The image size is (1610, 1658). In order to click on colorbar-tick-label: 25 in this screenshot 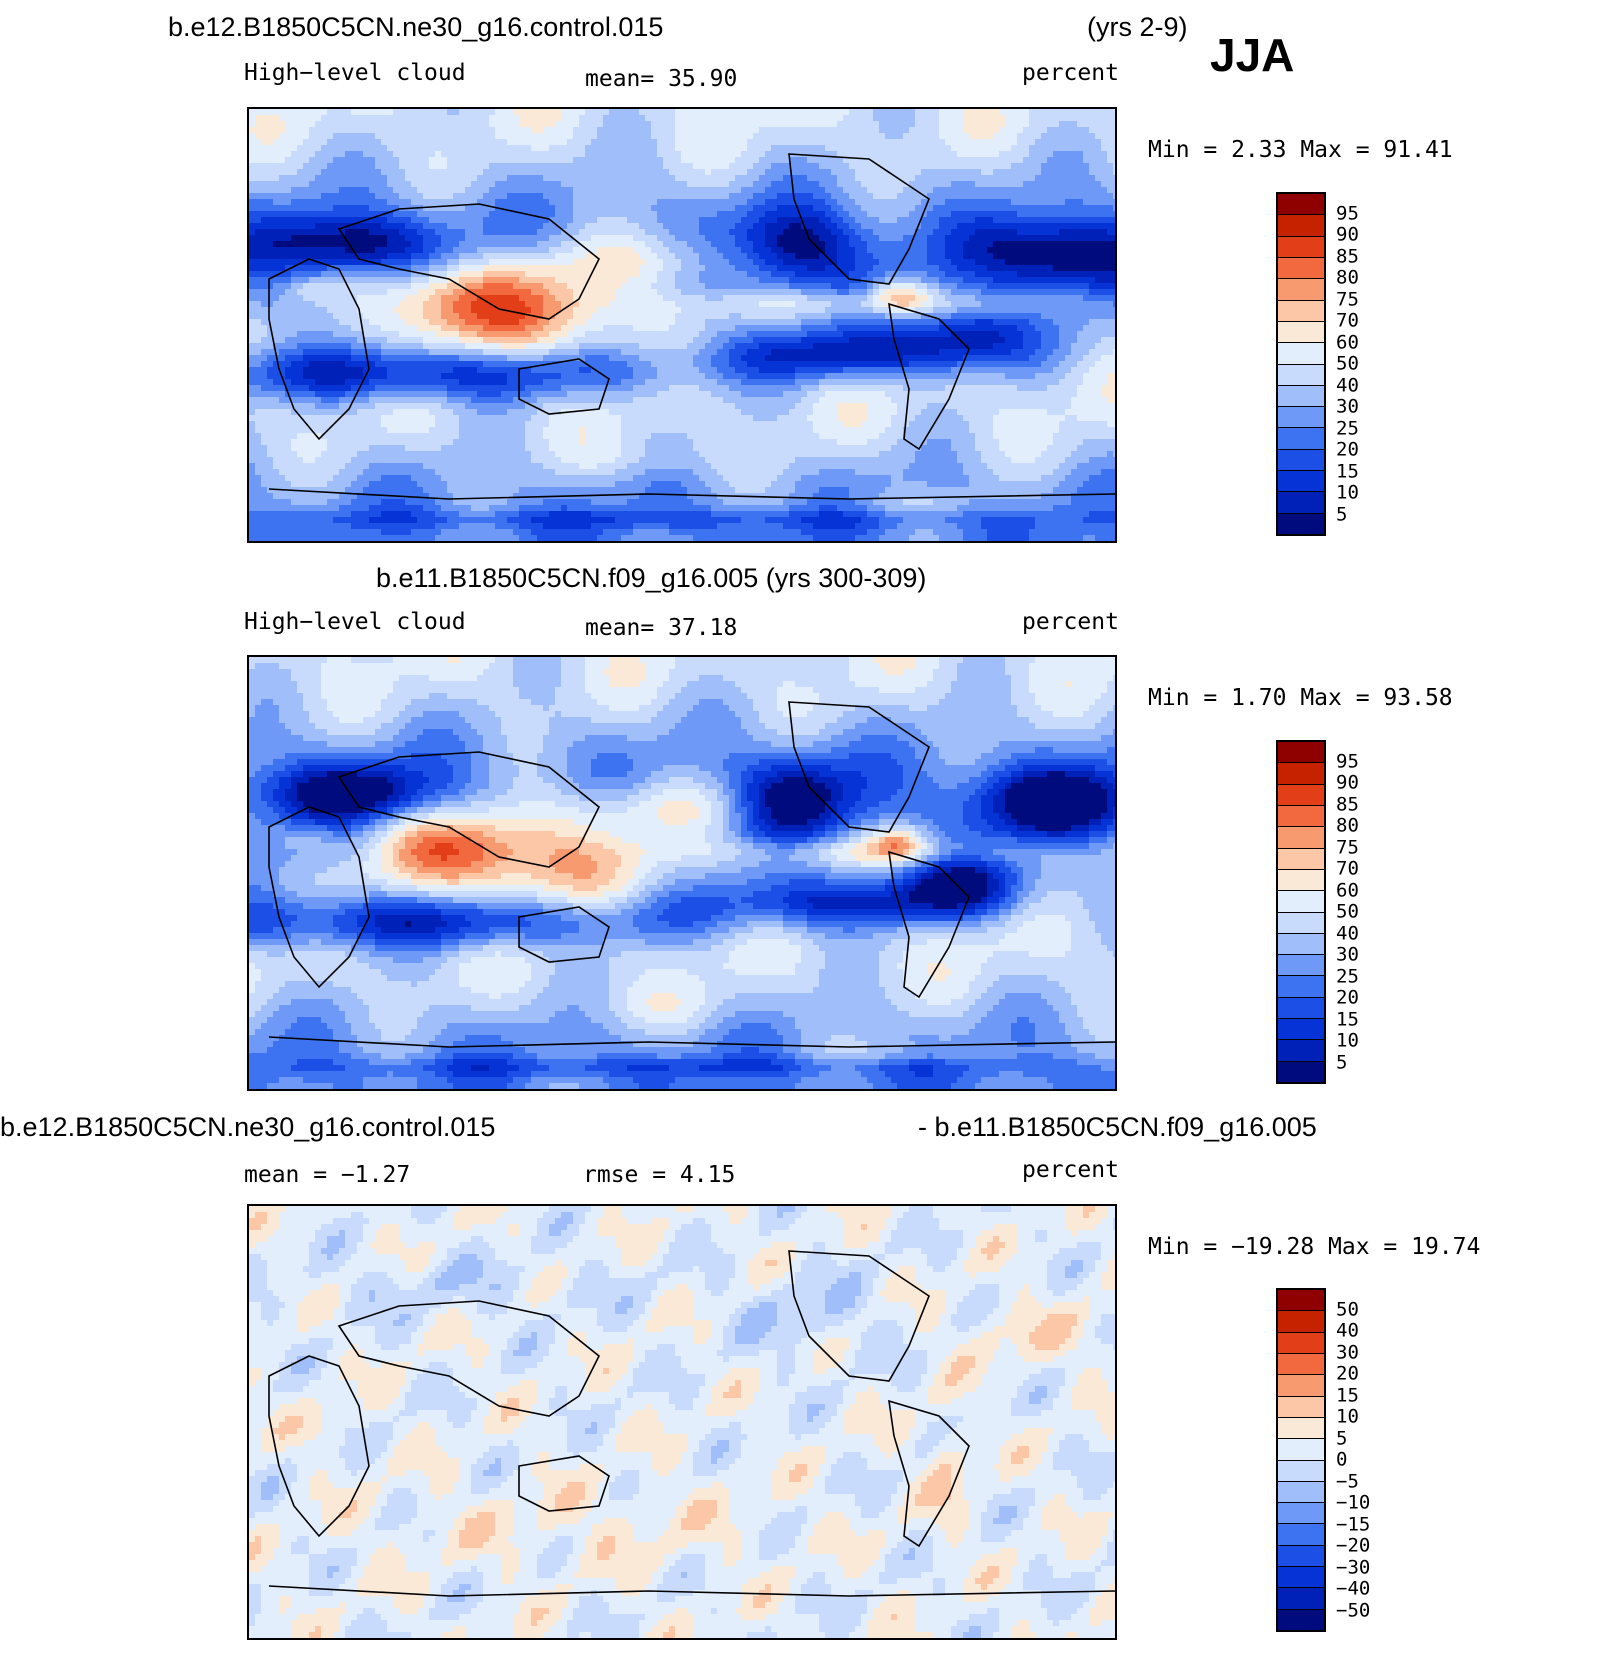, I will do `click(1347, 428)`.